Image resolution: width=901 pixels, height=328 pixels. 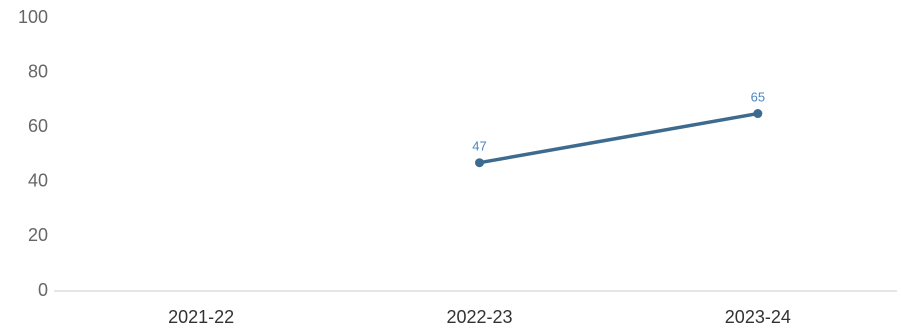 I want to click on y-tick-label: 20, so click(x=38, y=235).